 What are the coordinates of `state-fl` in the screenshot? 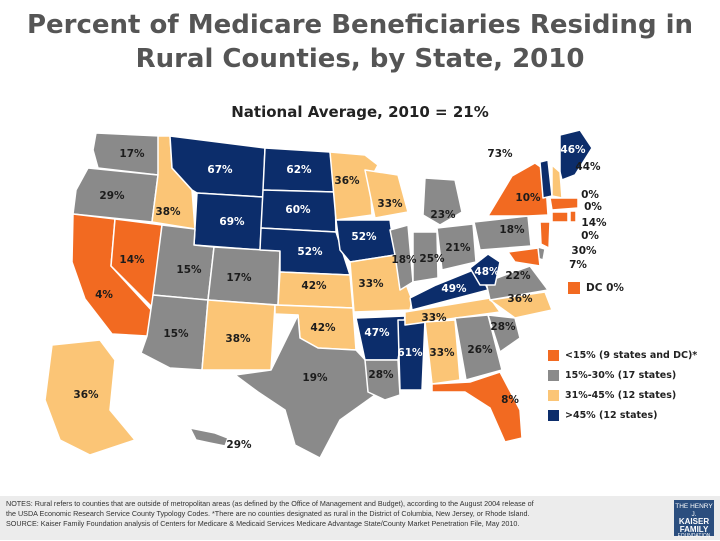 It's located at (477, 407).